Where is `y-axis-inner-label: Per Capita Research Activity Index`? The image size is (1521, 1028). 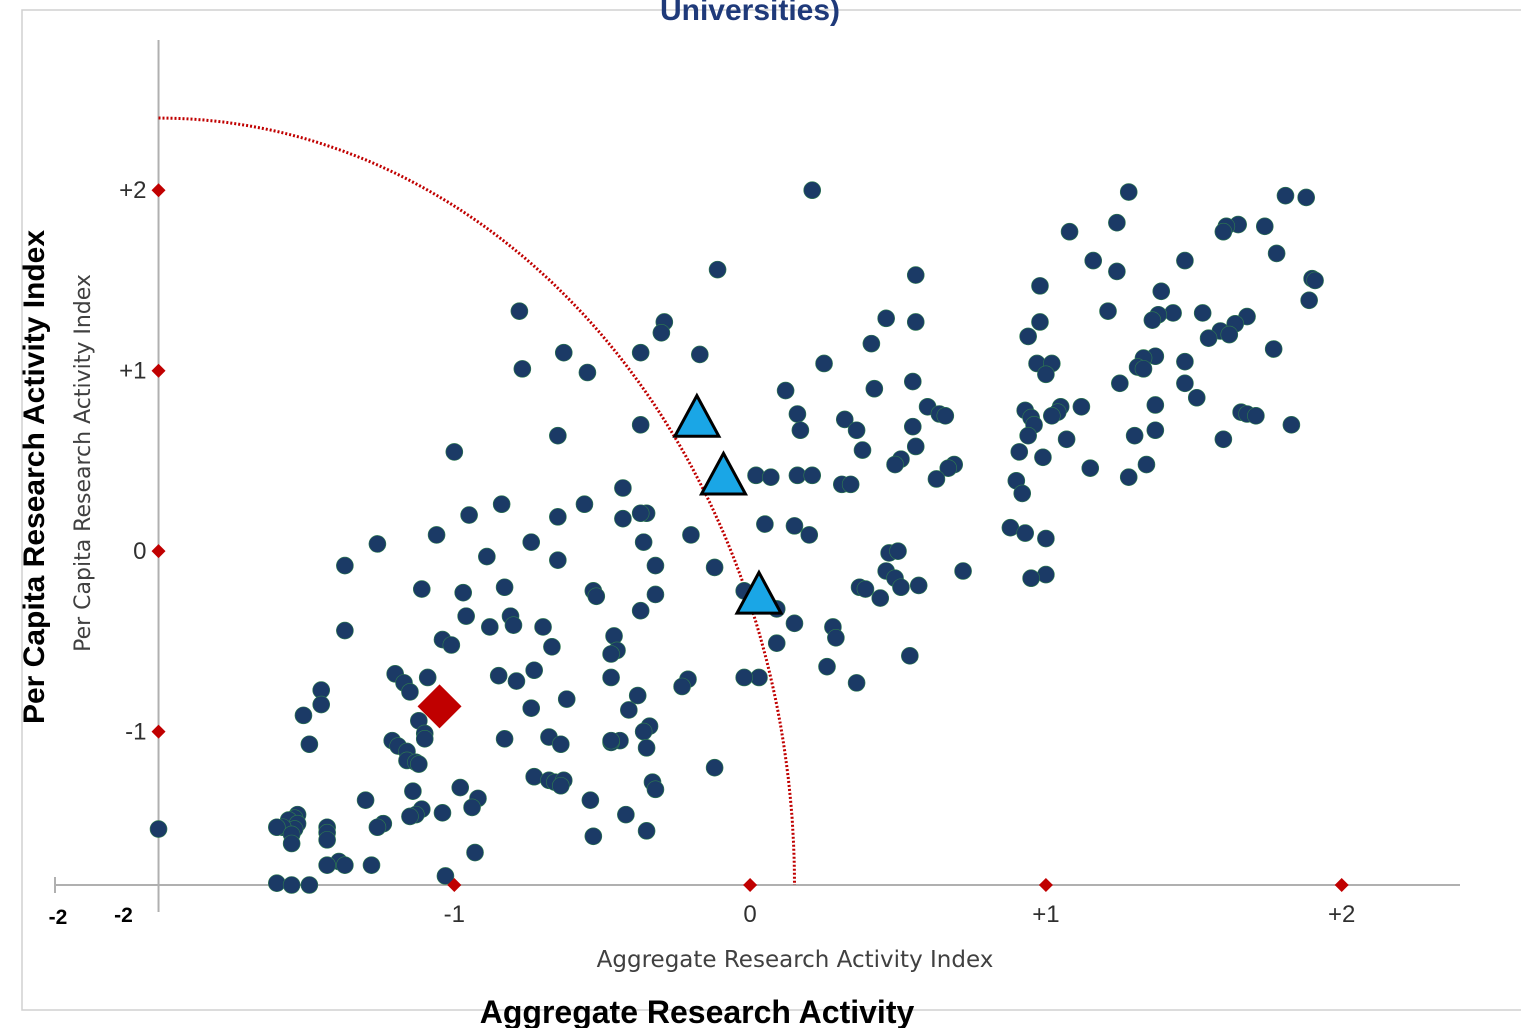 y-axis-inner-label: Per Capita Research Activity Index is located at coordinates (83, 463).